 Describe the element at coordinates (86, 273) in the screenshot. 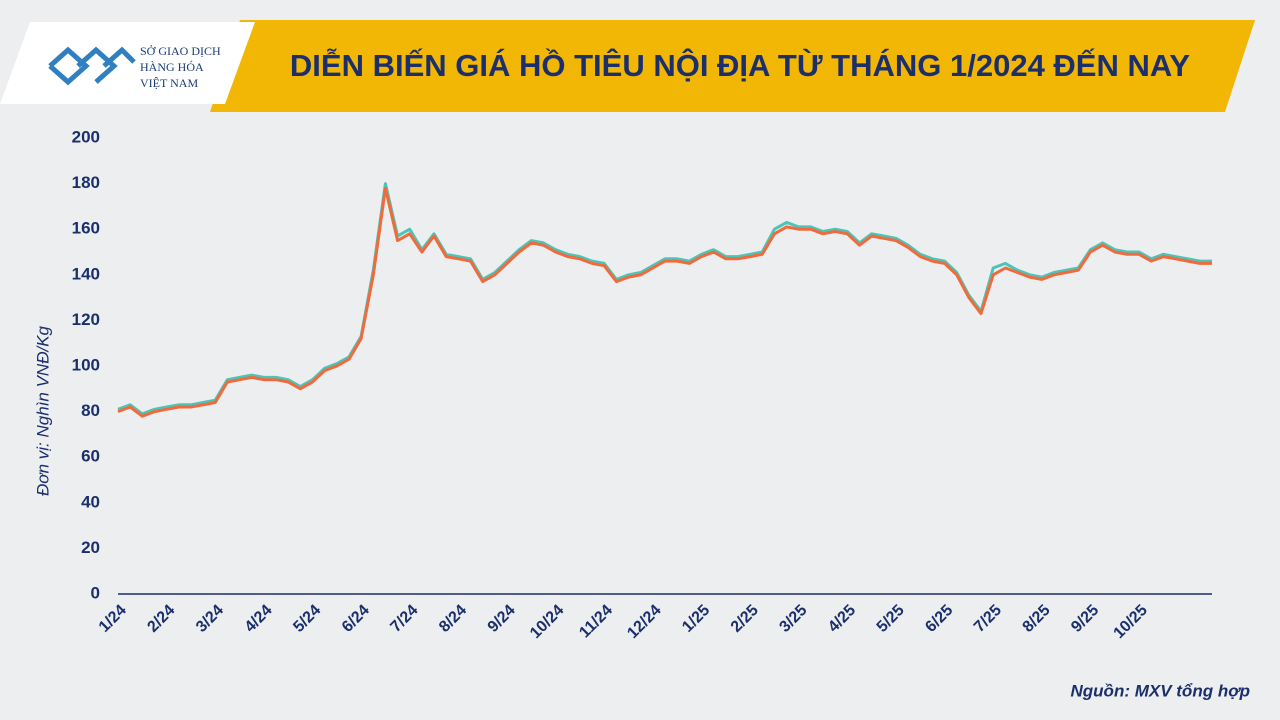

I see `y-tick-label: 140` at that location.